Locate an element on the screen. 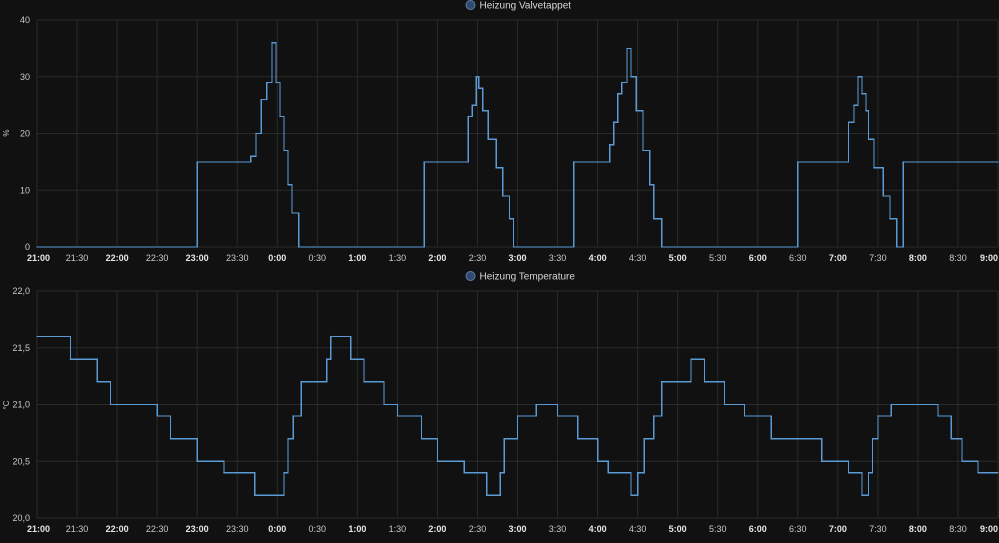 The image size is (999, 543). x-tick-label: 9:00 is located at coordinates (989, 529).